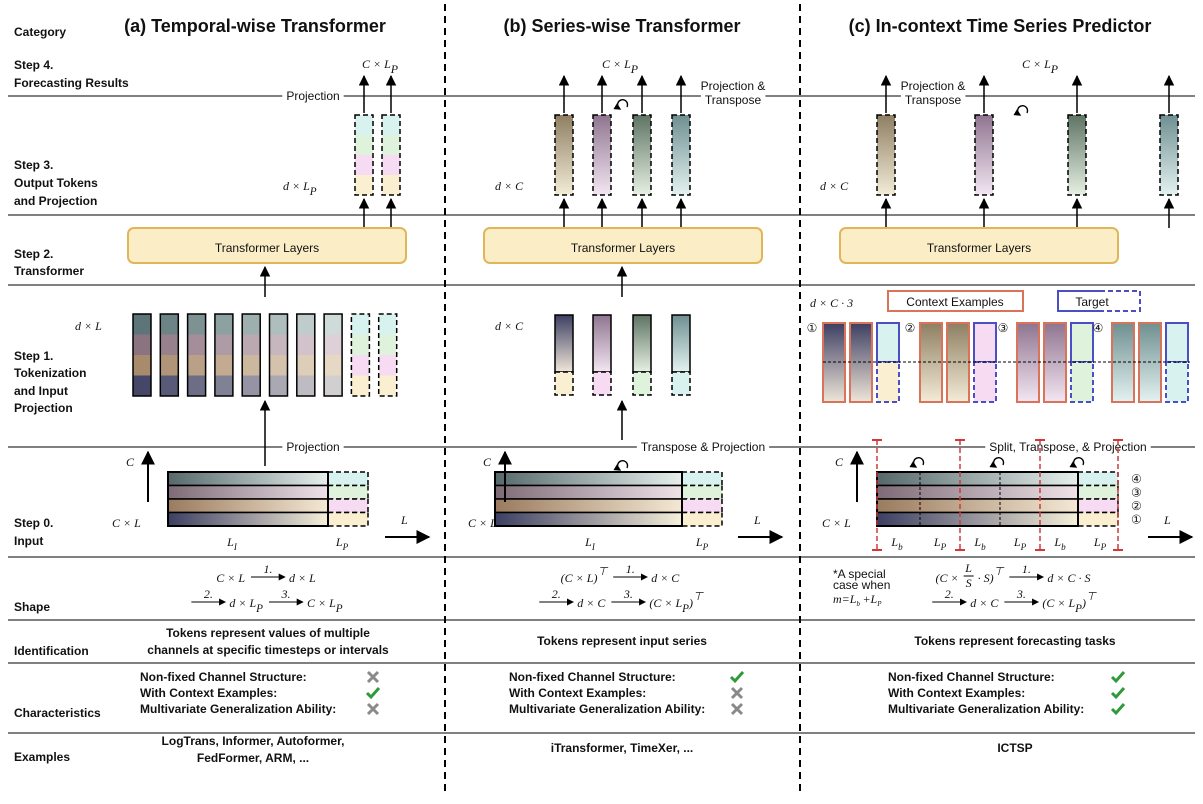 This screenshot has height=804, width=1203. I want to click on projection-label: Projection, so click(312, 96).